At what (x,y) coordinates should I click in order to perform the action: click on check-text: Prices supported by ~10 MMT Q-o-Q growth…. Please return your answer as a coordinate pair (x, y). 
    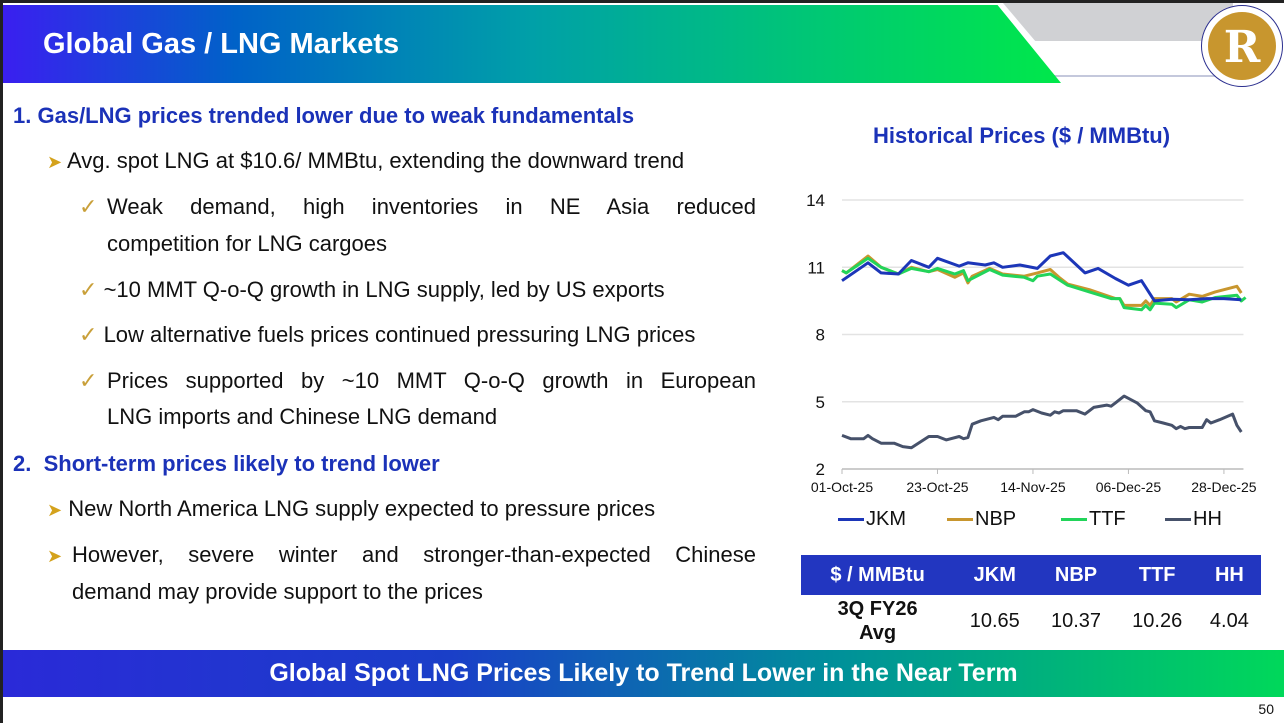
    Looking at the image, I should click on (431, 380).